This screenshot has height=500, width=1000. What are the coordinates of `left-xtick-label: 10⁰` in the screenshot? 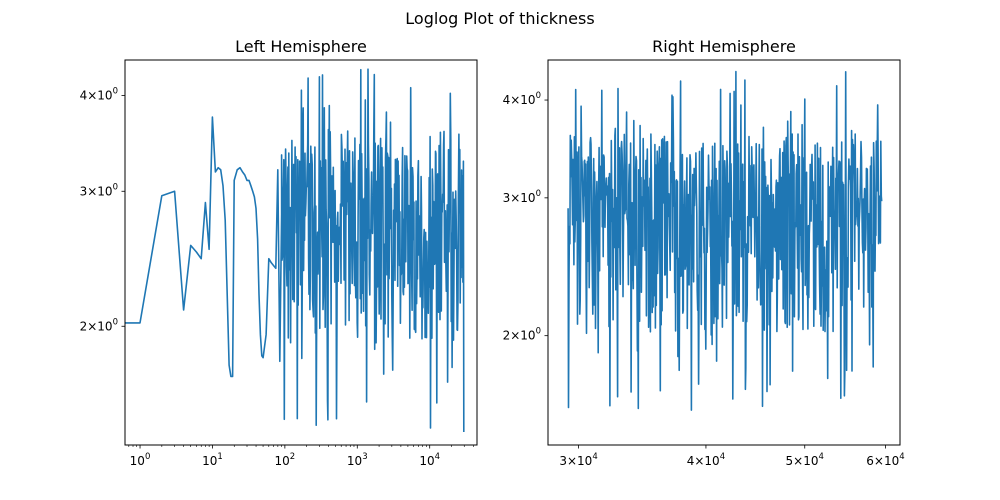 It's located at (140, 460).